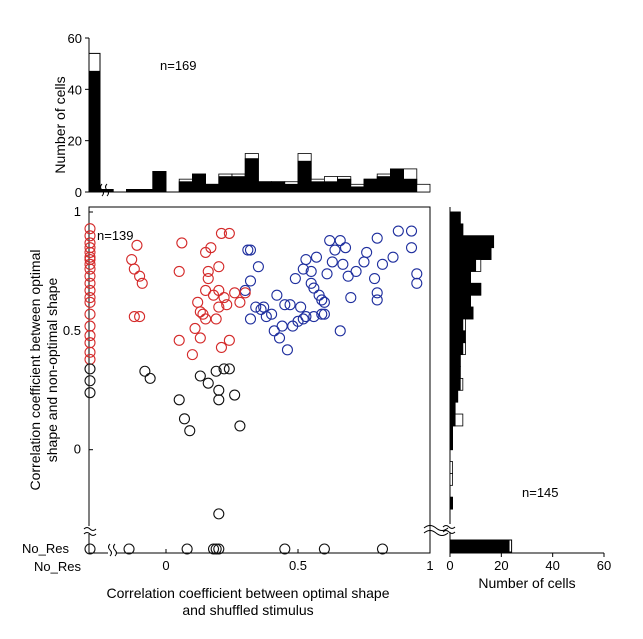  Describe the element at coordinates (526, 583) in the screenshot. I see `right-hist-x-label: Number of cells` at that location.